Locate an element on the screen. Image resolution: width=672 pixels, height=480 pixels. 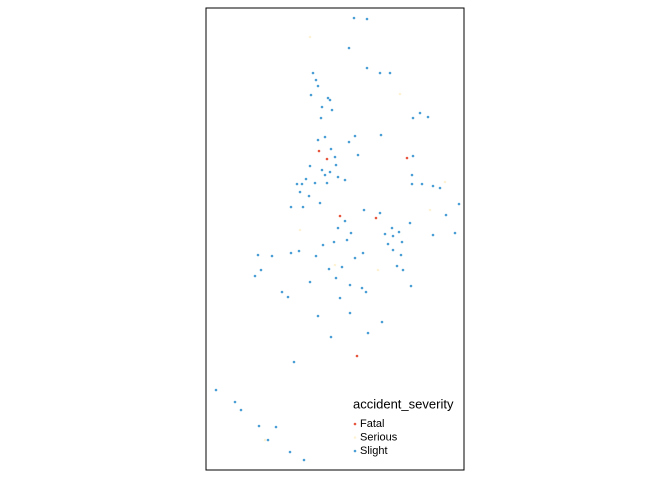
legend-title: accident_severity is located at coordinates (403, 403).